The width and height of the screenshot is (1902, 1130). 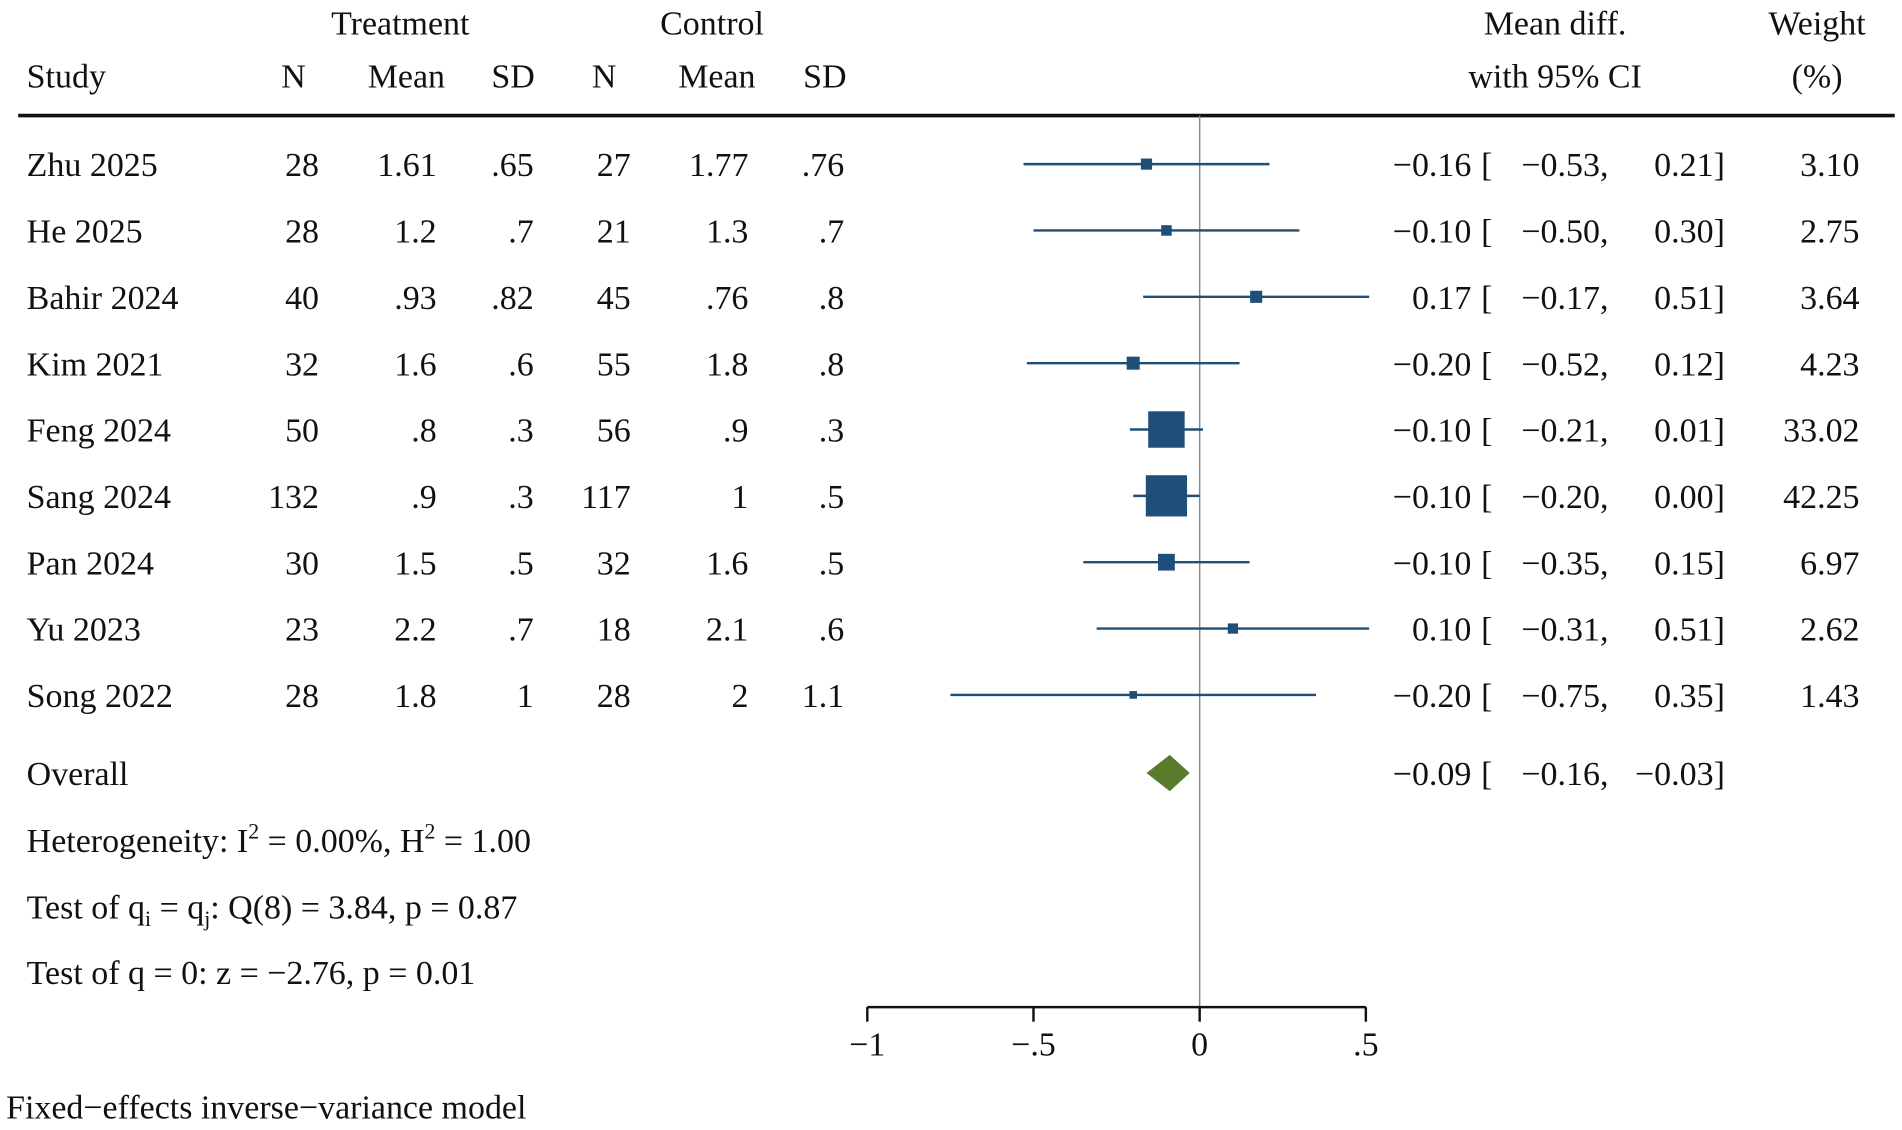 What do you see at coordinates (1689, 298) in the screenshot?
I see `ci-upper: 0.51]` at bounding box center [1689, 298].